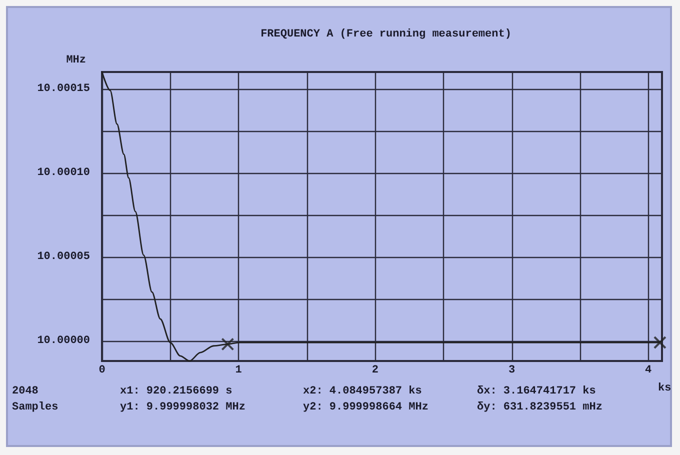 This screenshot has width=680, height=455. I want to click on y-tick-label: 10.00015, so click(63, 88).